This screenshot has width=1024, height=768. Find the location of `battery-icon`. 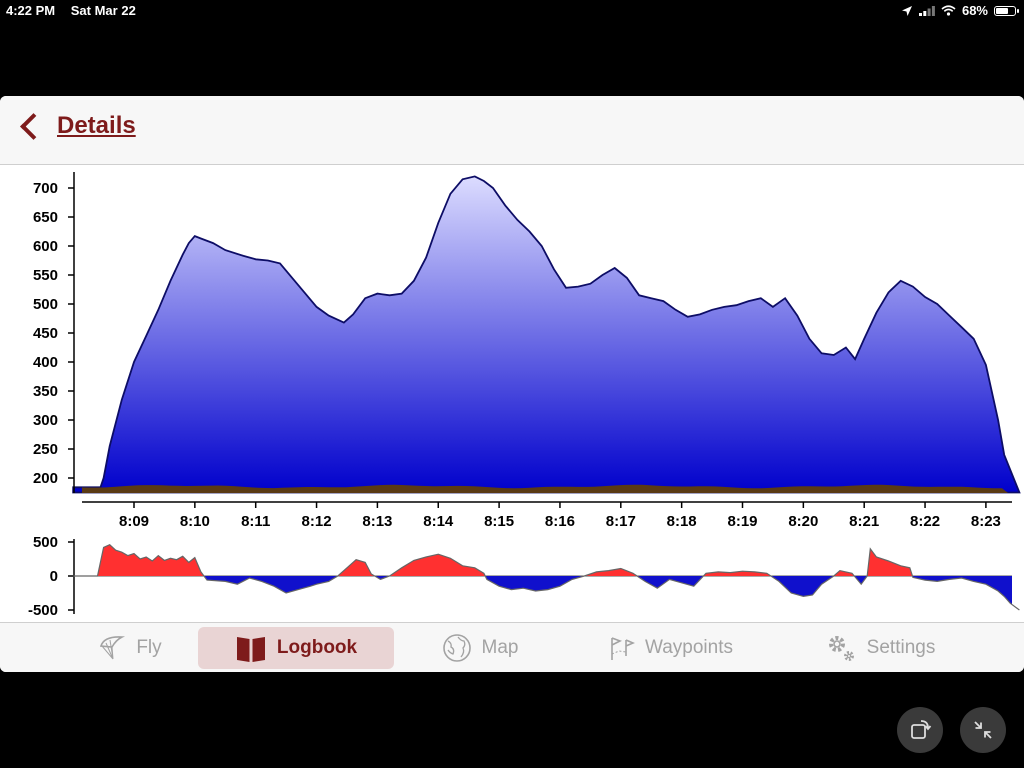

battery-icon is located at coordinates (1006, 10).